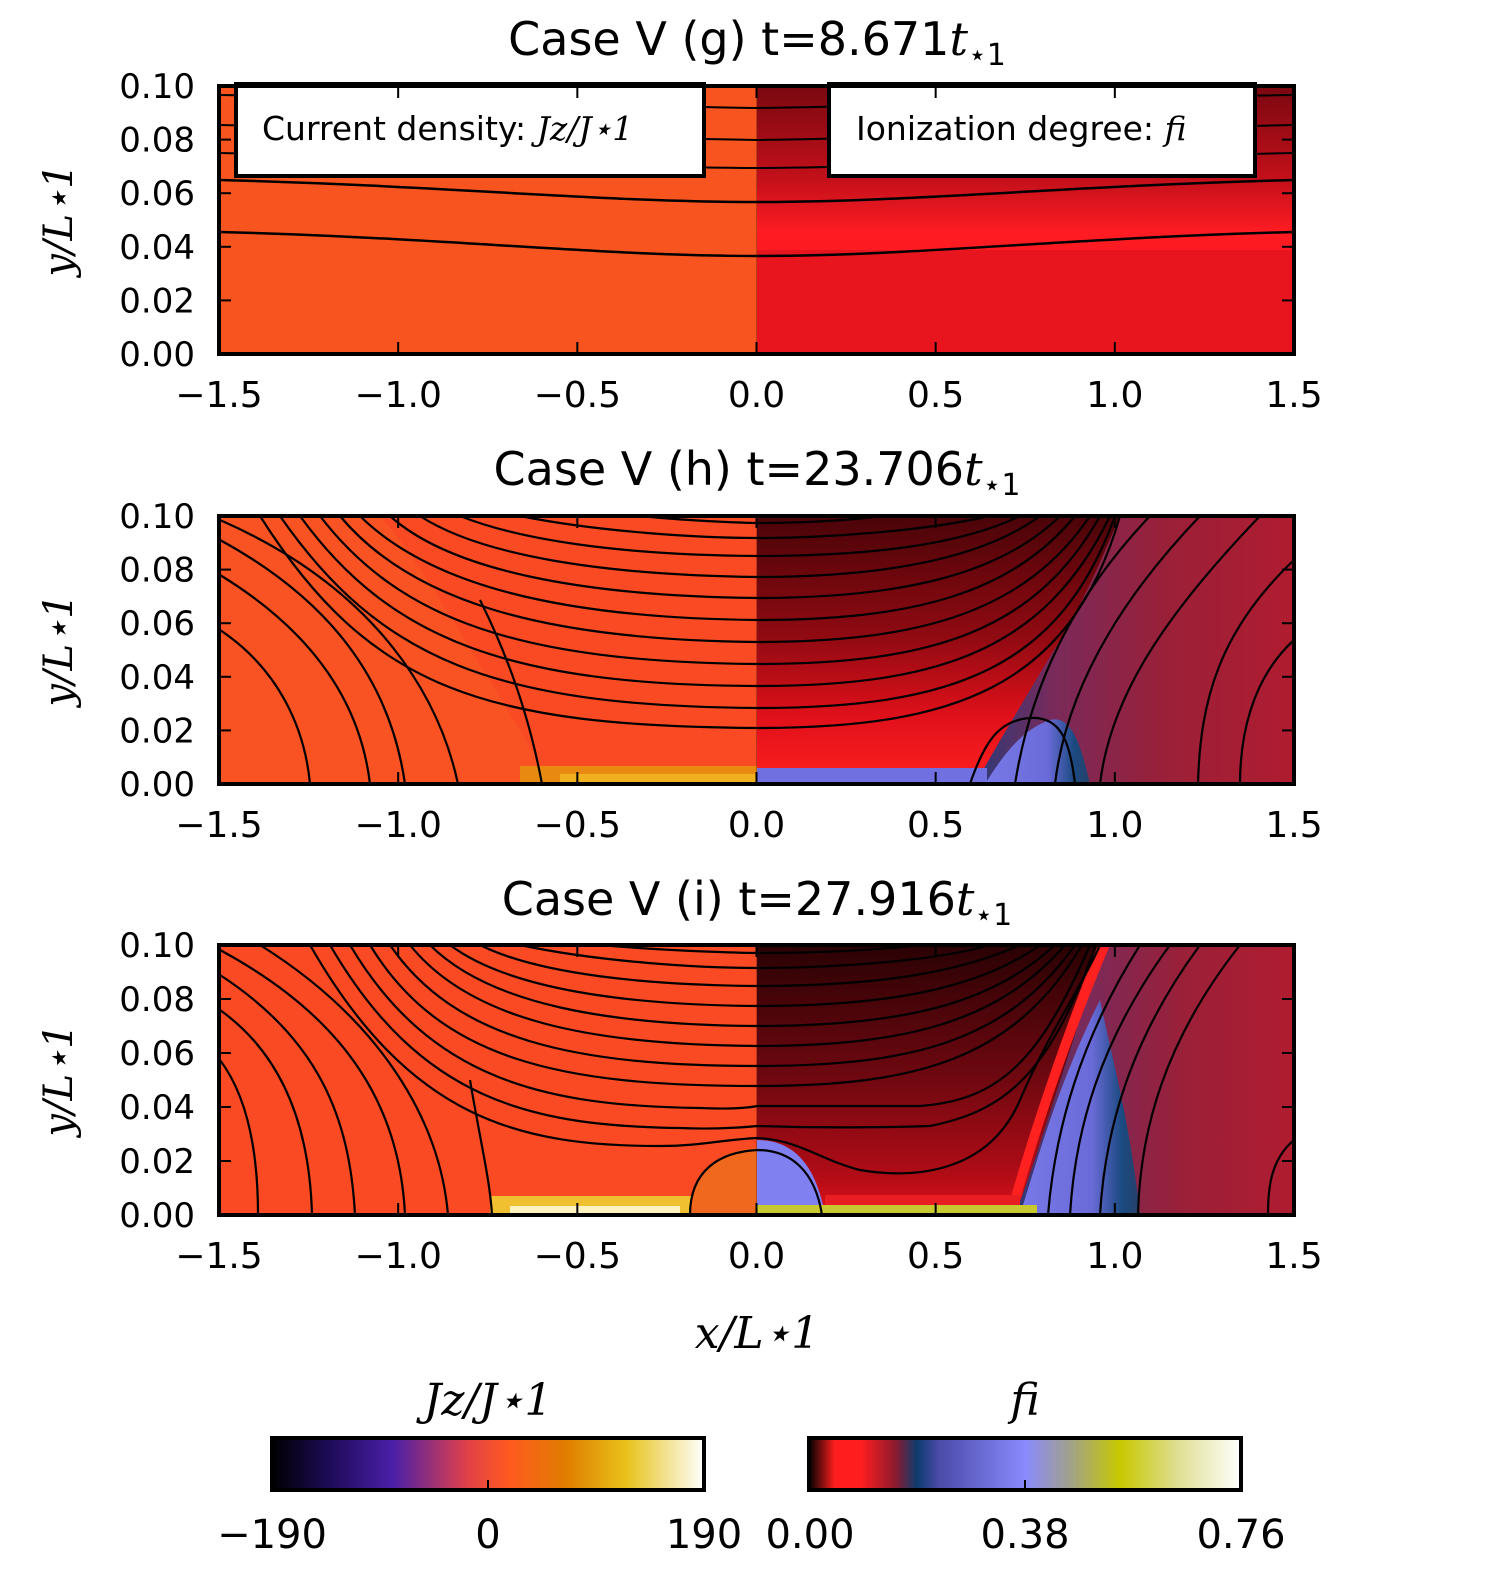 The height and width of the screenshot is (1576, 1505). Describe the element at coordinates (1240, 1535) in the screenshot. I see `colorbar-fi-tick-label: 0.76` at that location.